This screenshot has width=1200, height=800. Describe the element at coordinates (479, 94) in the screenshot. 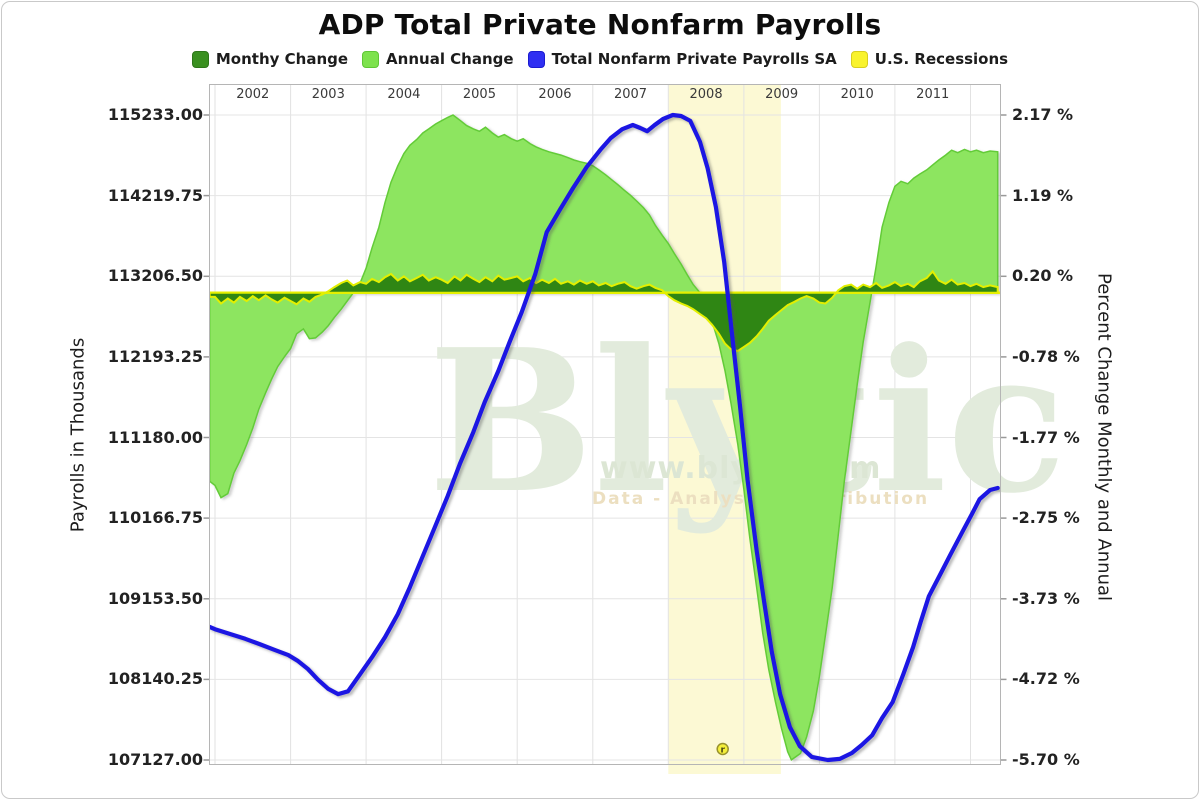

I see `year-label-2005: 2005` at that location.